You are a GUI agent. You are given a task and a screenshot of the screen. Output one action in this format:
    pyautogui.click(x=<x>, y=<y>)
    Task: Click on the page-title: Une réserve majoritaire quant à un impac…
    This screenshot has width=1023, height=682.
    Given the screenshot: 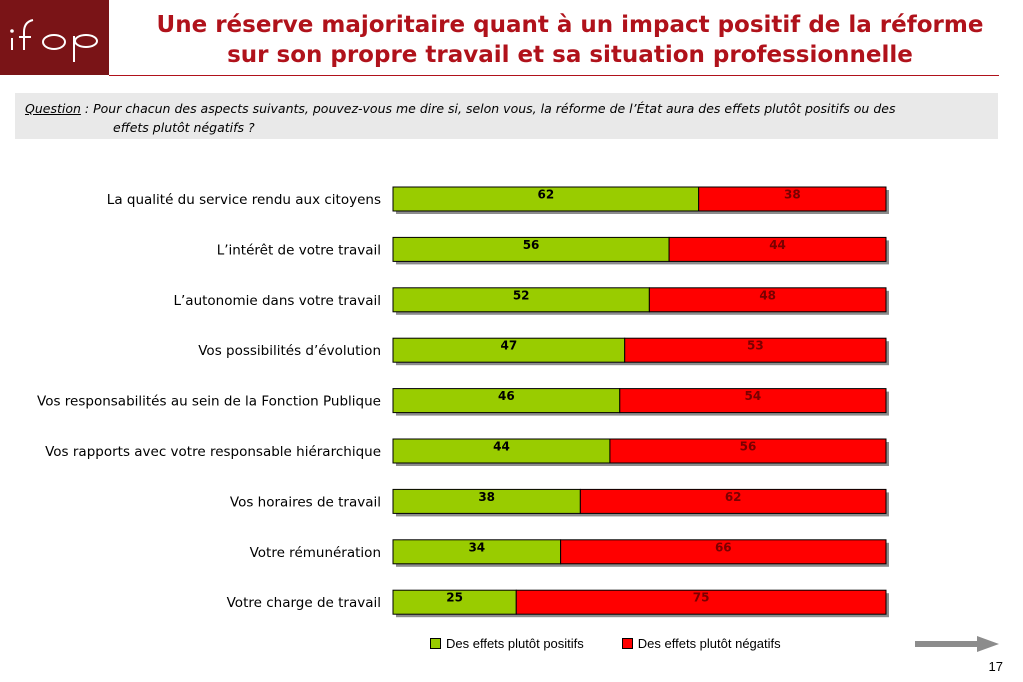 What is the action you would take?
    pyautogui.click(x=570, y=40)
    